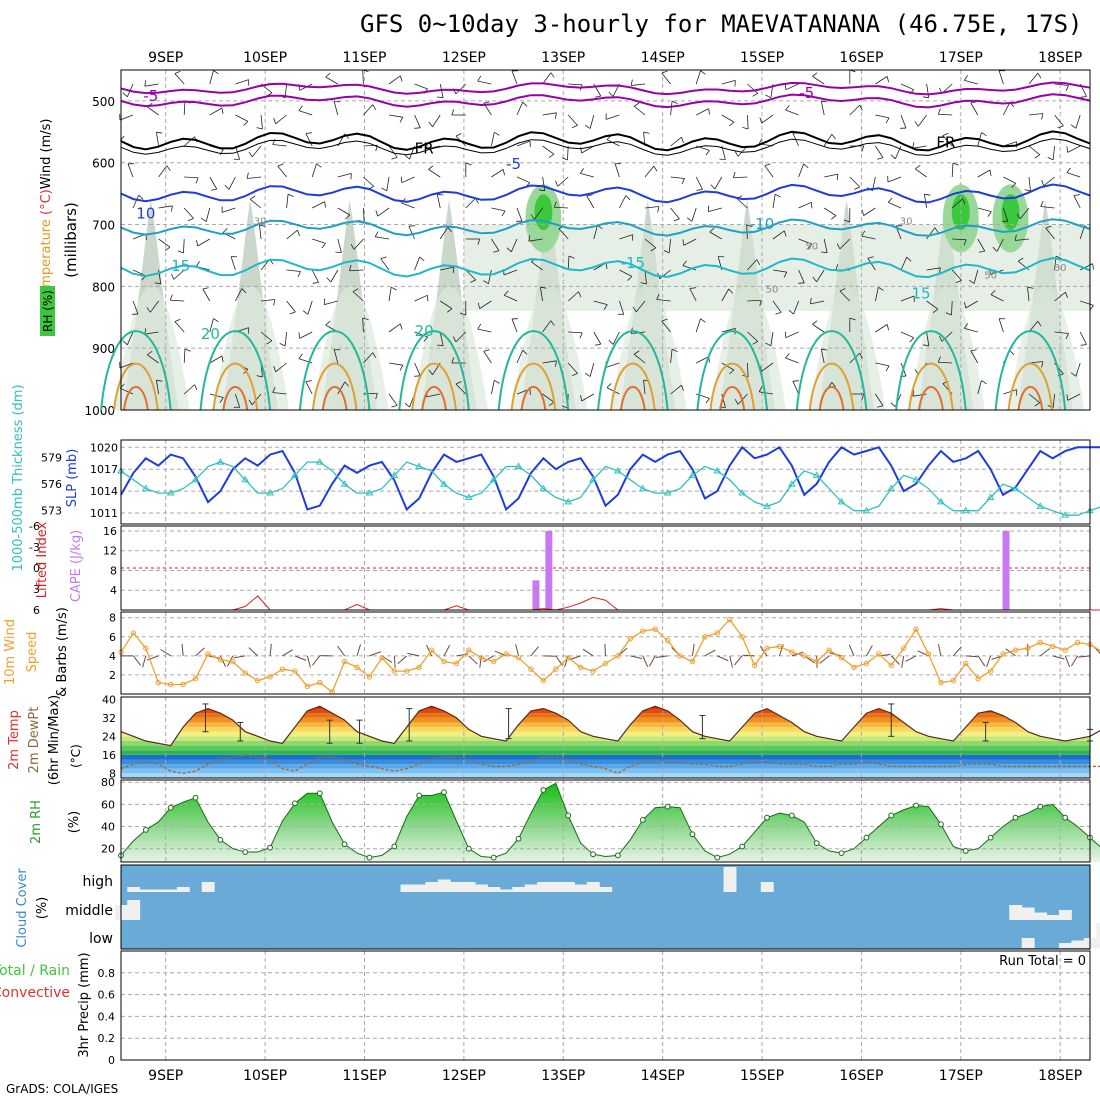  I want to click on contour-line, so click(434, 370).